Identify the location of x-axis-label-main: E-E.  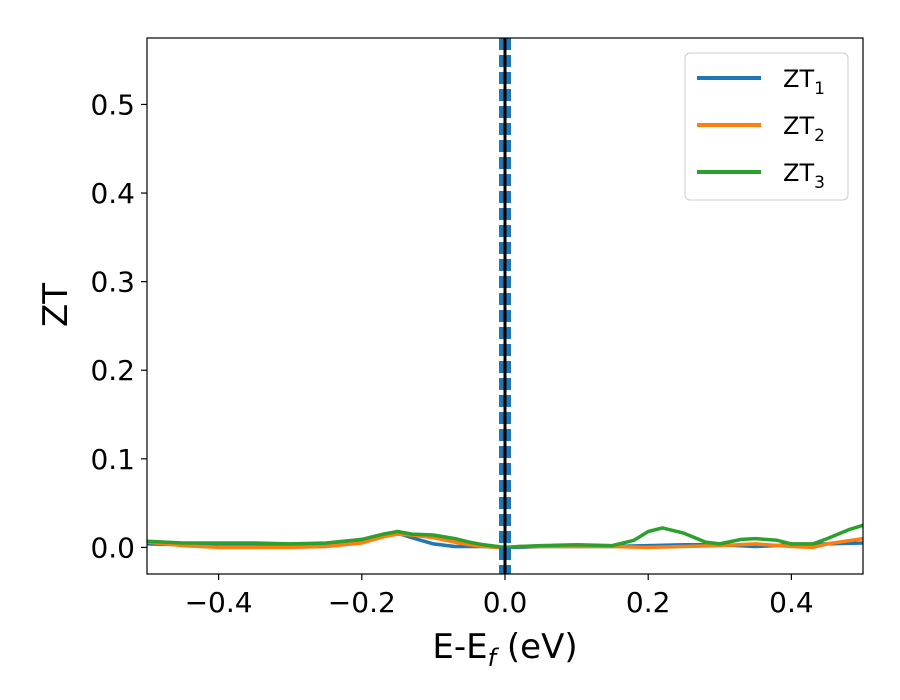
(459, 647).